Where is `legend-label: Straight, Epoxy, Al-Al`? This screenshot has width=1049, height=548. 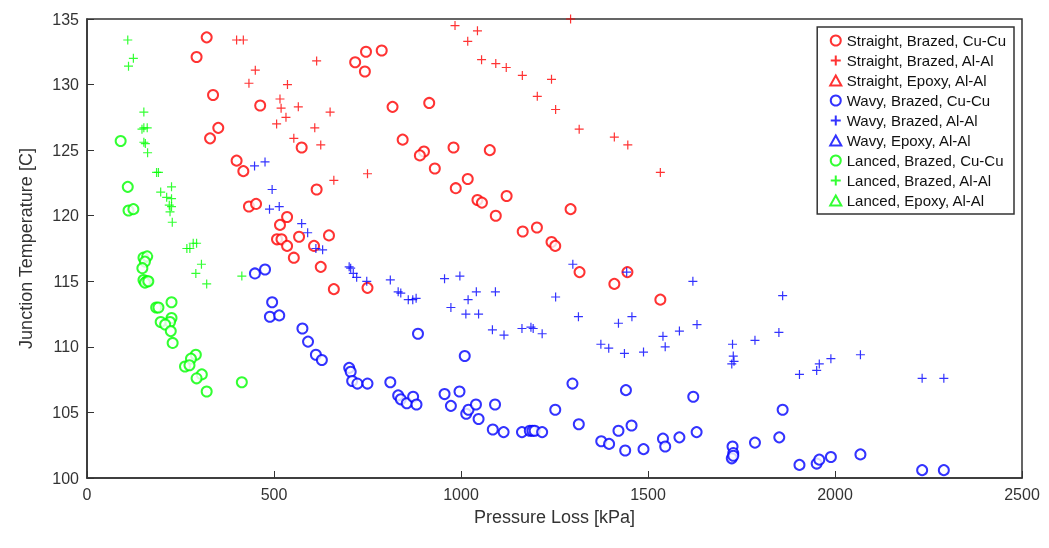
legend-label: Straight, Epoxy, Al-Al is located at coordinates (916, 80).